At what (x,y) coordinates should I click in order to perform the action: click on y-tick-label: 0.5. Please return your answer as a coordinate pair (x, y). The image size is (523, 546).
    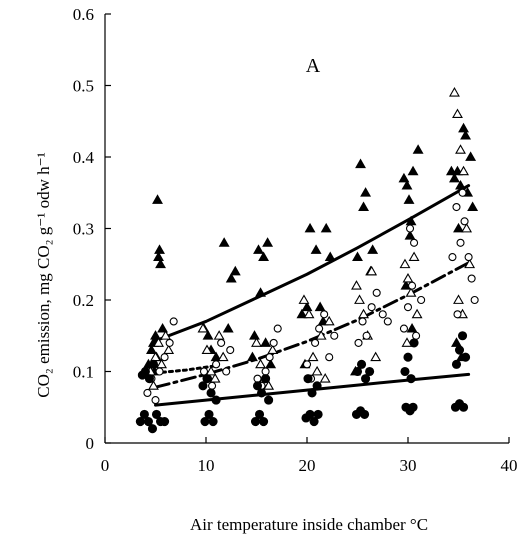
    Looking at the image, I should click on (83, 86).